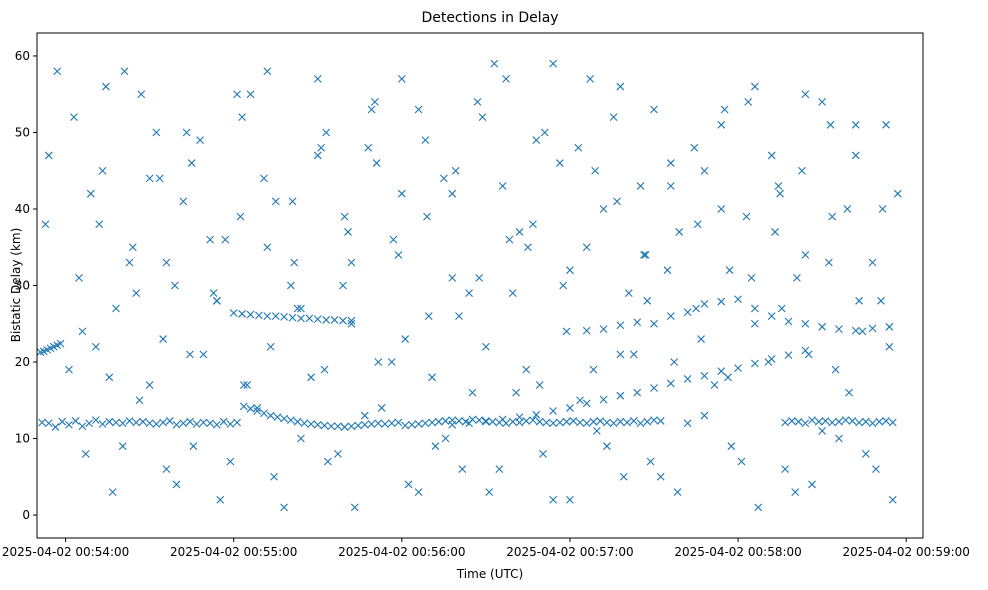  Describe the element at coordinates (905, 552) in the screenshot. I see `x-tick-label: 2025-04-02 00:59:00` at that location.